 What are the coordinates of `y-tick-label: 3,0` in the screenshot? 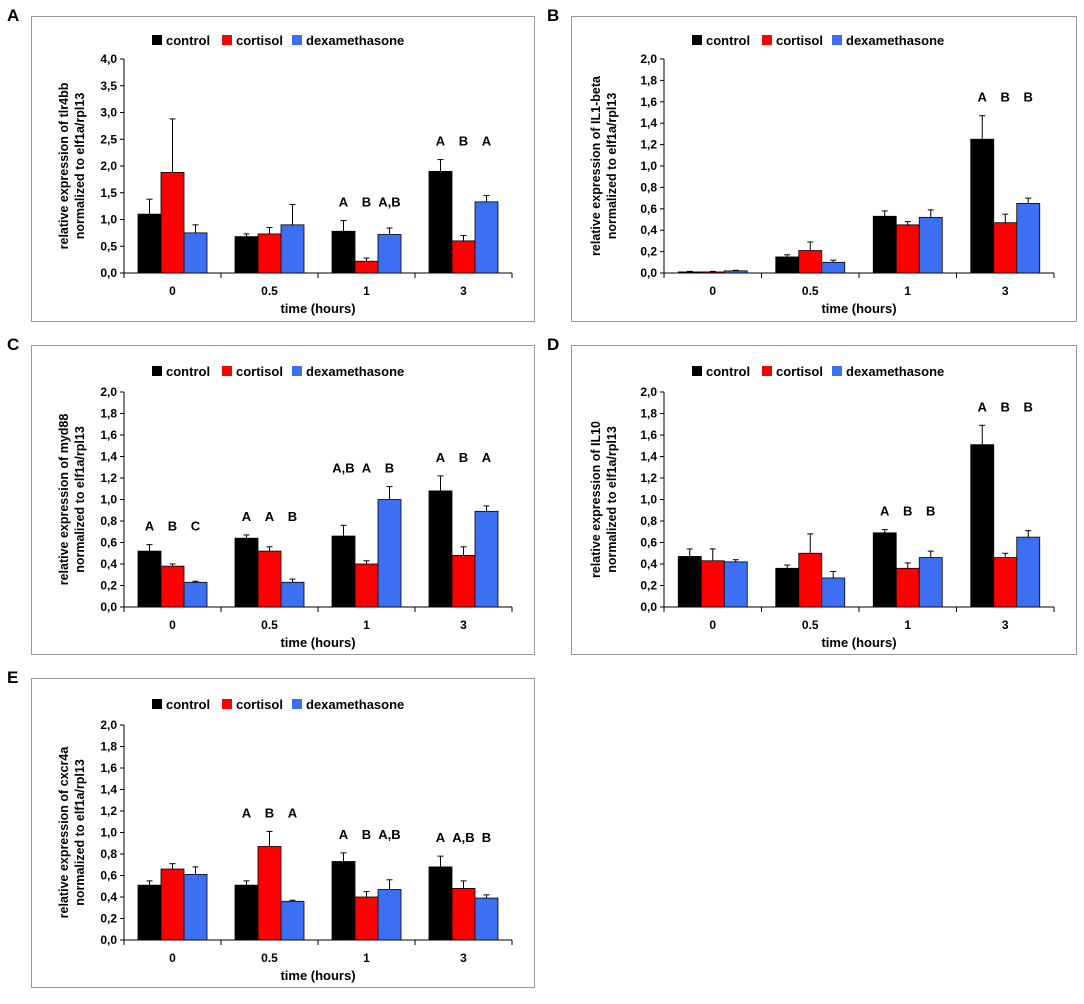 It's located at (108, 113).